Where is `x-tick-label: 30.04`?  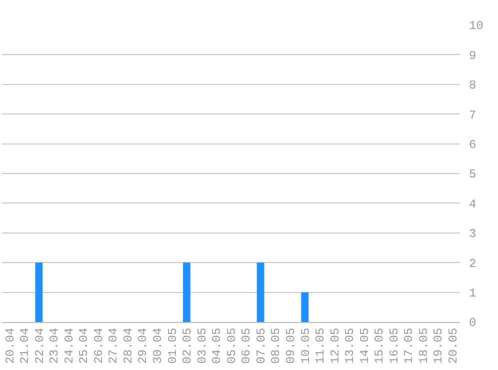
x-tick-label: 30.04 is located at coordinates (158, 346).